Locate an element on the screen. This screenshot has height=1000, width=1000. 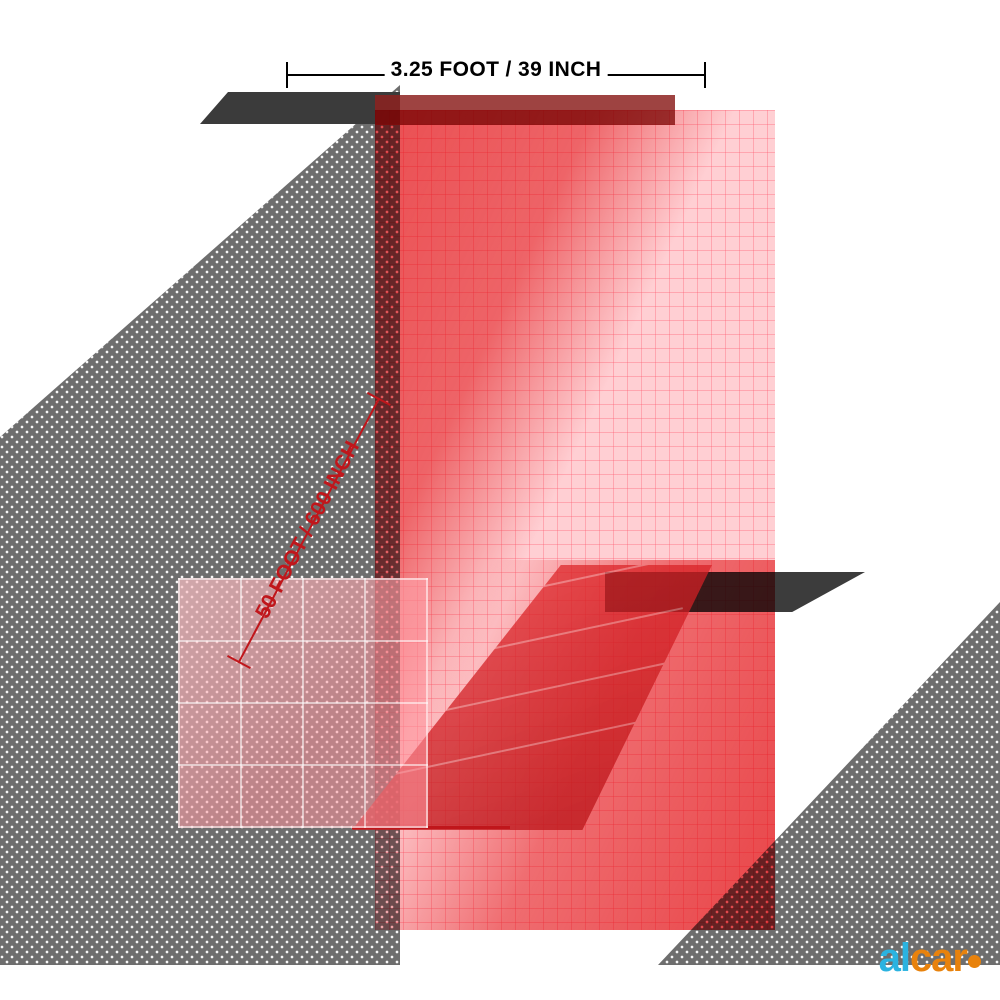
width-dimension-label: 3.25 FOOT / 39 INCH is located at coordinates (496, 70).